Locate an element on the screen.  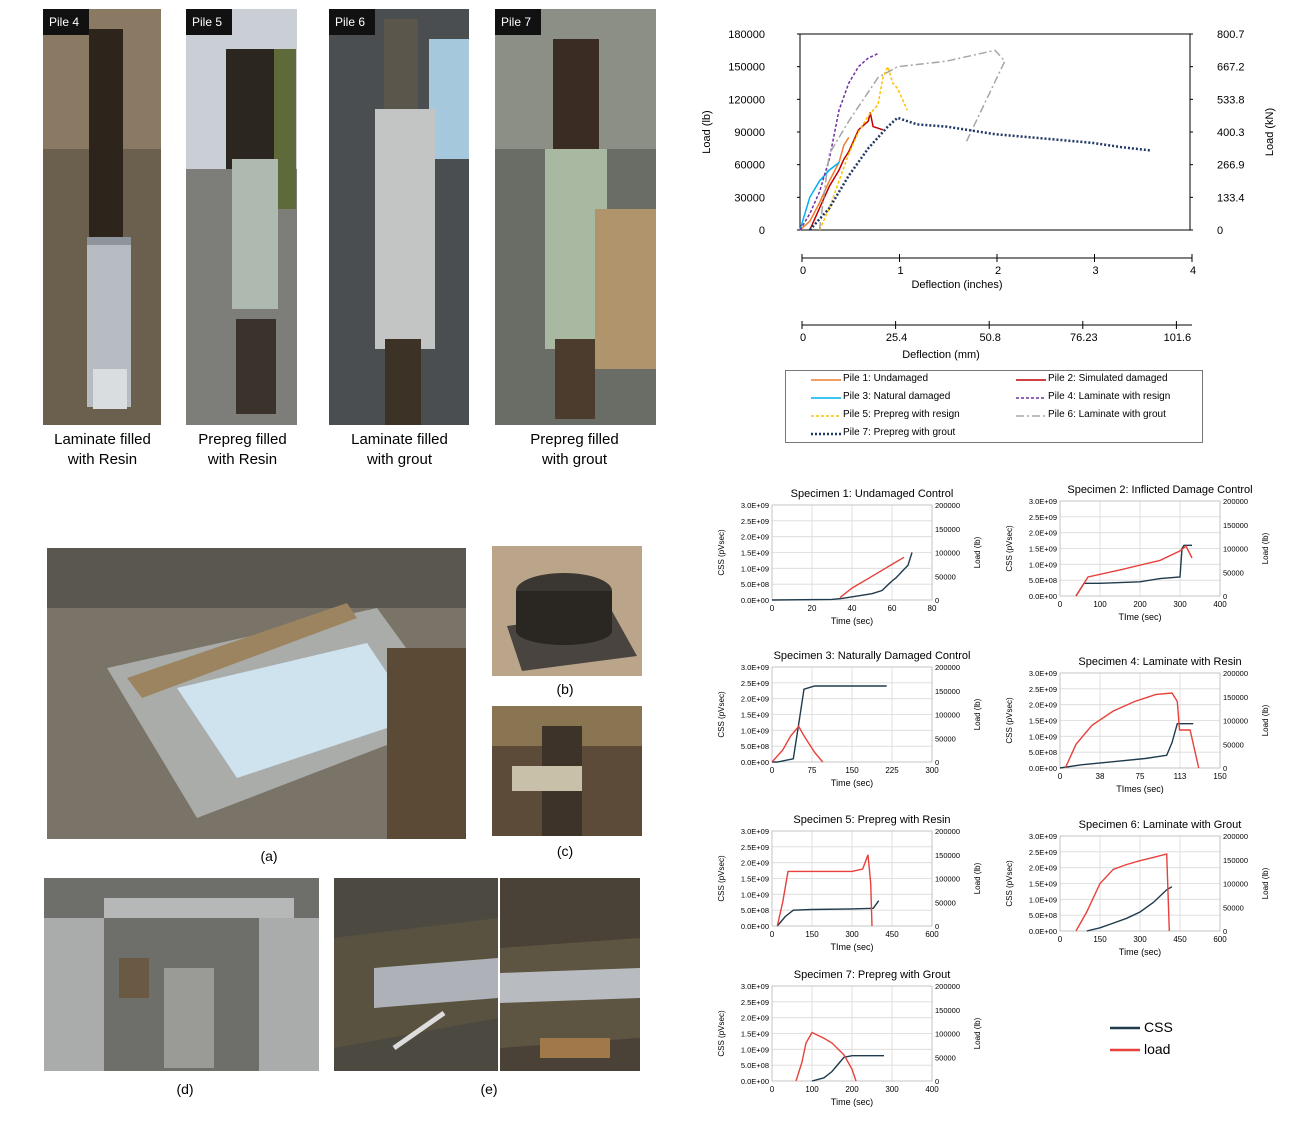
pile-tag: Pile 7 is located at coordinates (518, 22).